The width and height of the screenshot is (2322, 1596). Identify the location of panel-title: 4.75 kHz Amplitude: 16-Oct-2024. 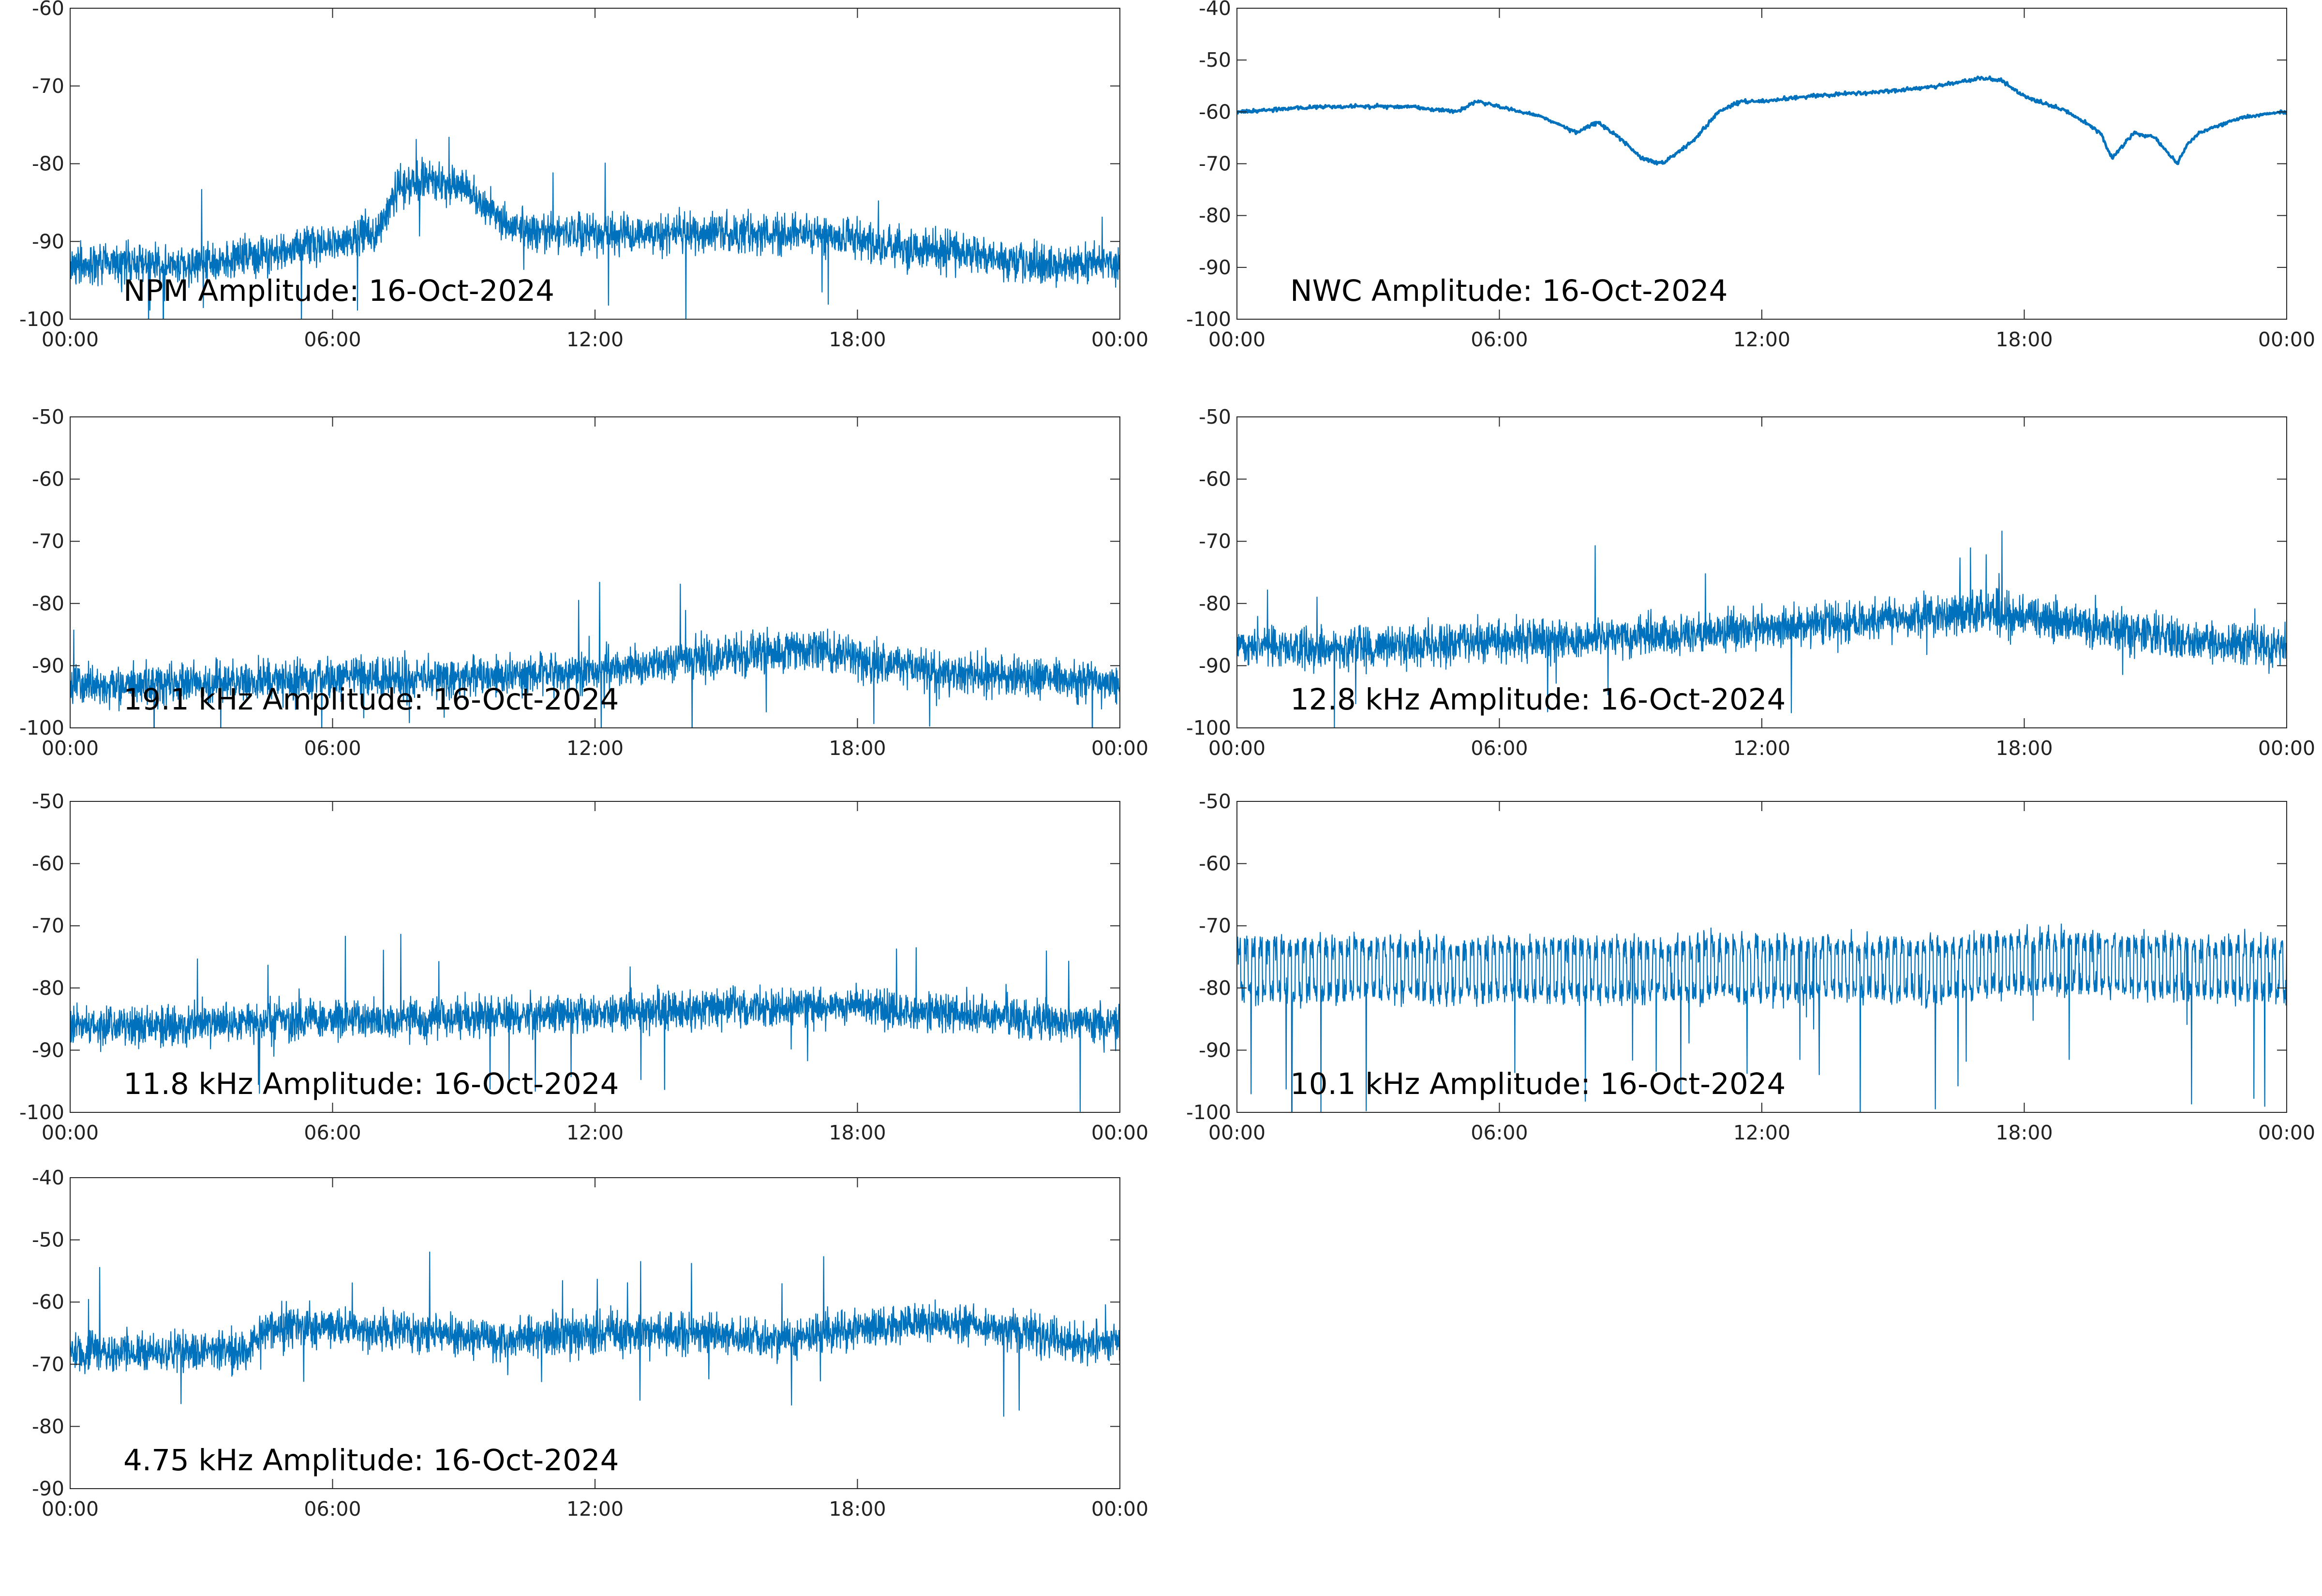
(371, 1460).